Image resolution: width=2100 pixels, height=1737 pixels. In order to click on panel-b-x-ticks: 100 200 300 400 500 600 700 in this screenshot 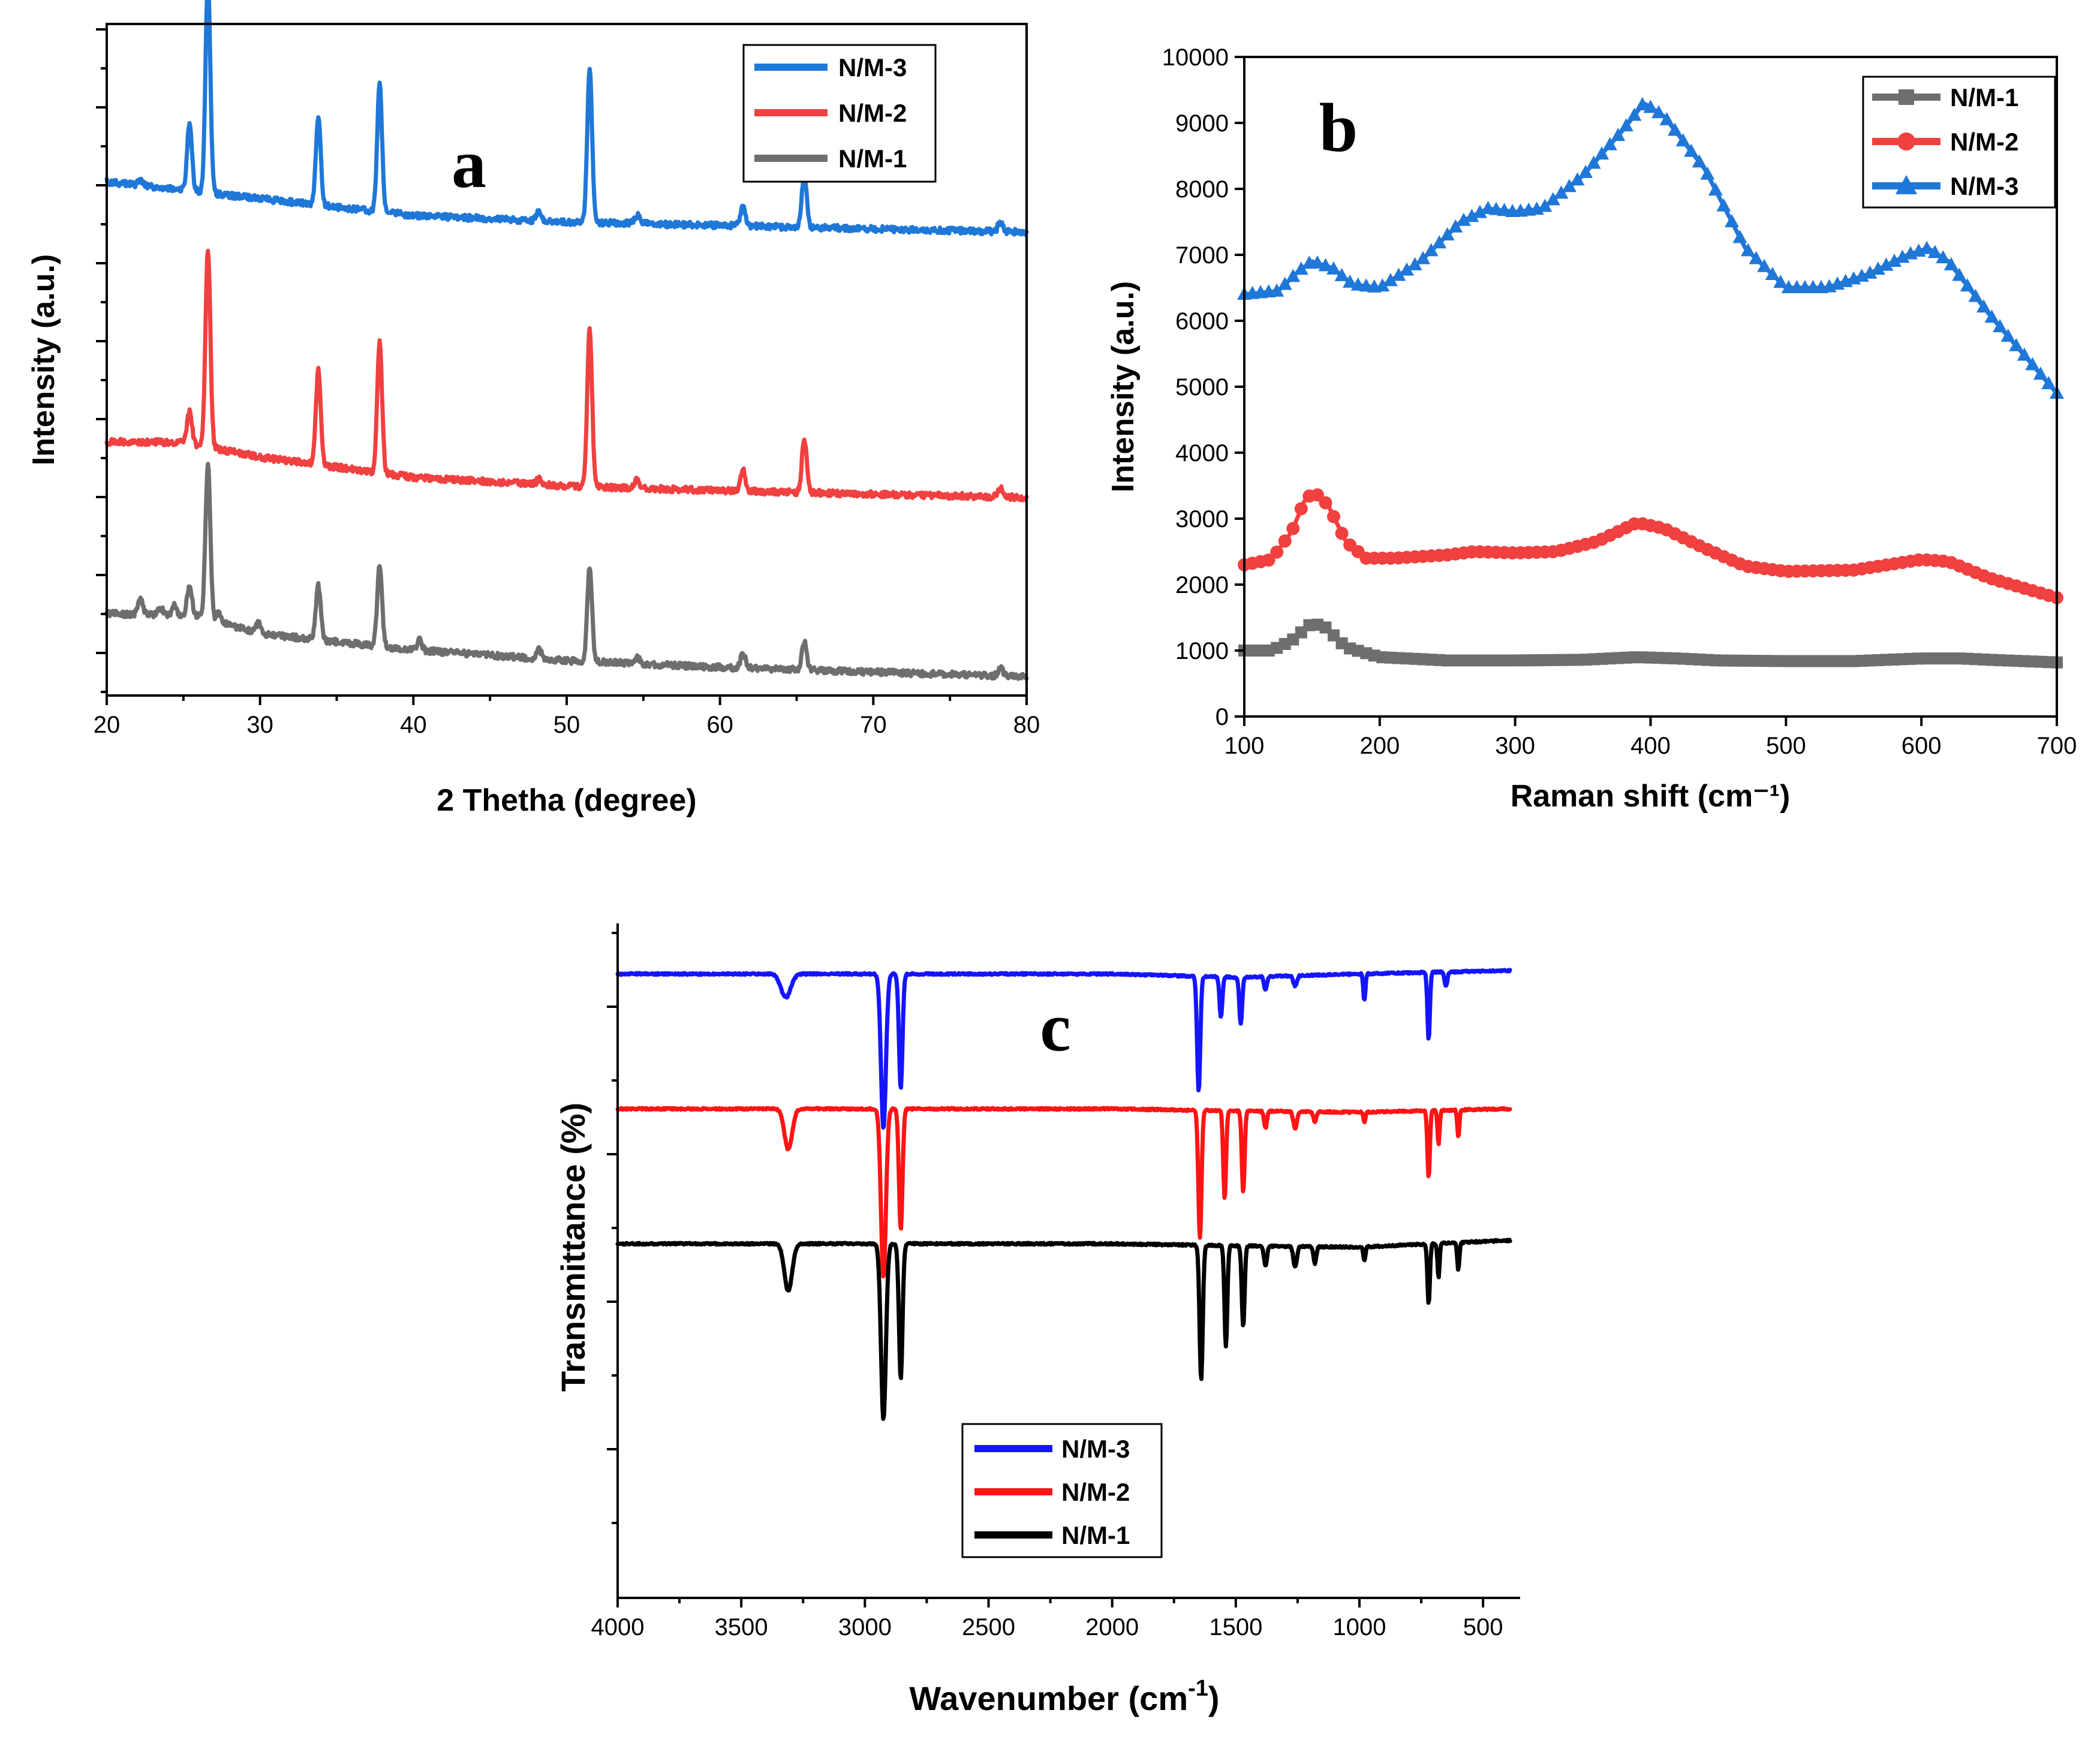, I will do `click(1651, 738)`.